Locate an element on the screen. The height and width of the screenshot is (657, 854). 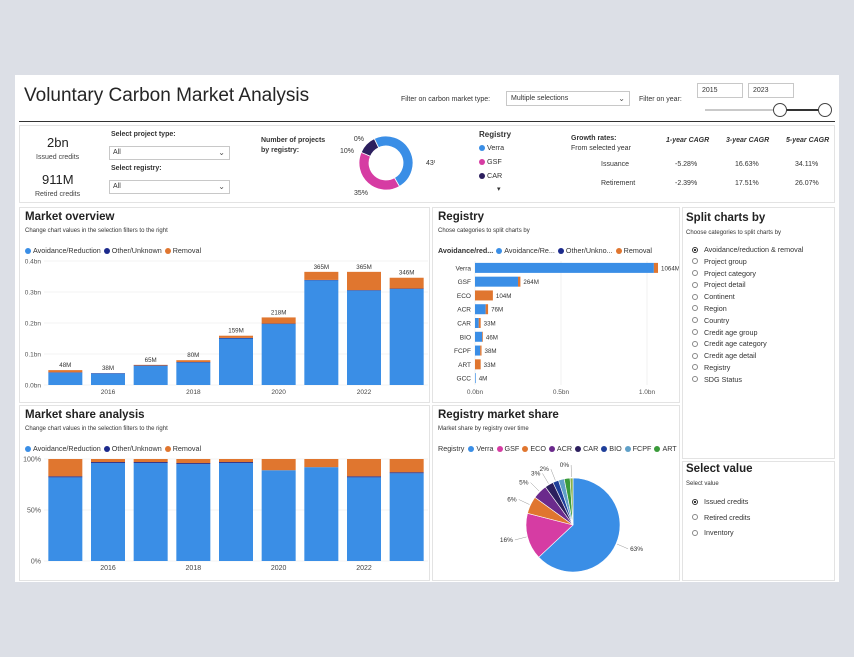
value-option-retired-credits: Retired credits is located at coordinates (721, 521).